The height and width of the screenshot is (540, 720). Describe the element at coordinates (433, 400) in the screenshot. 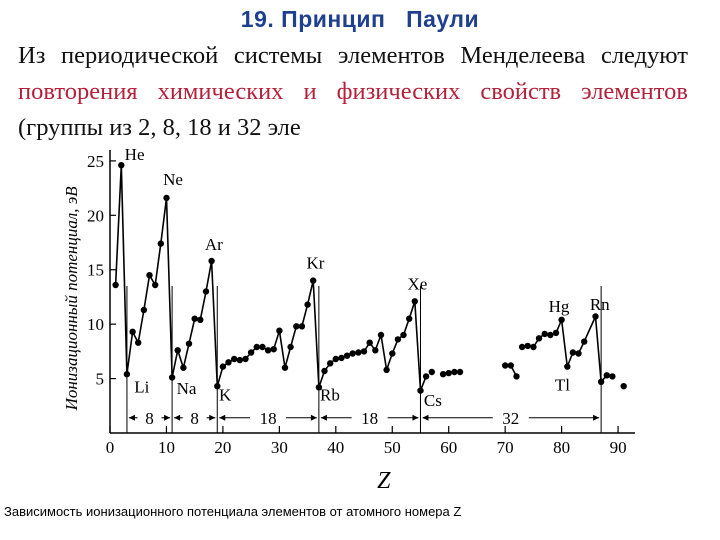

I see `element-label: Cs` at that location.